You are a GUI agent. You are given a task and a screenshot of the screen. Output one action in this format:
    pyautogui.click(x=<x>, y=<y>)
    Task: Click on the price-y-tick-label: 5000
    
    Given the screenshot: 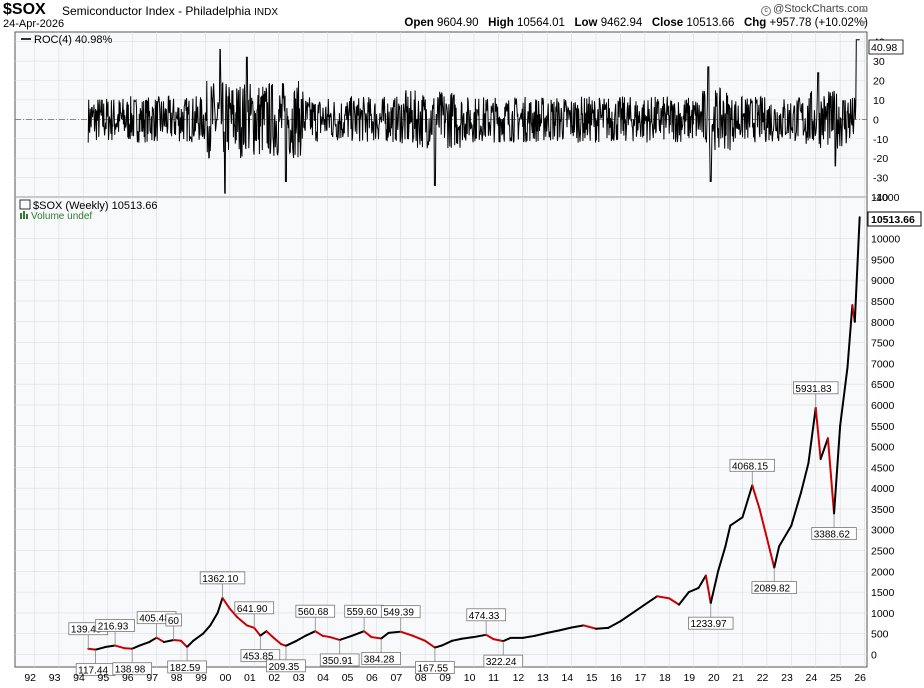 What is the action you would take?
    pyautogui.click(x=883, y=448)
    